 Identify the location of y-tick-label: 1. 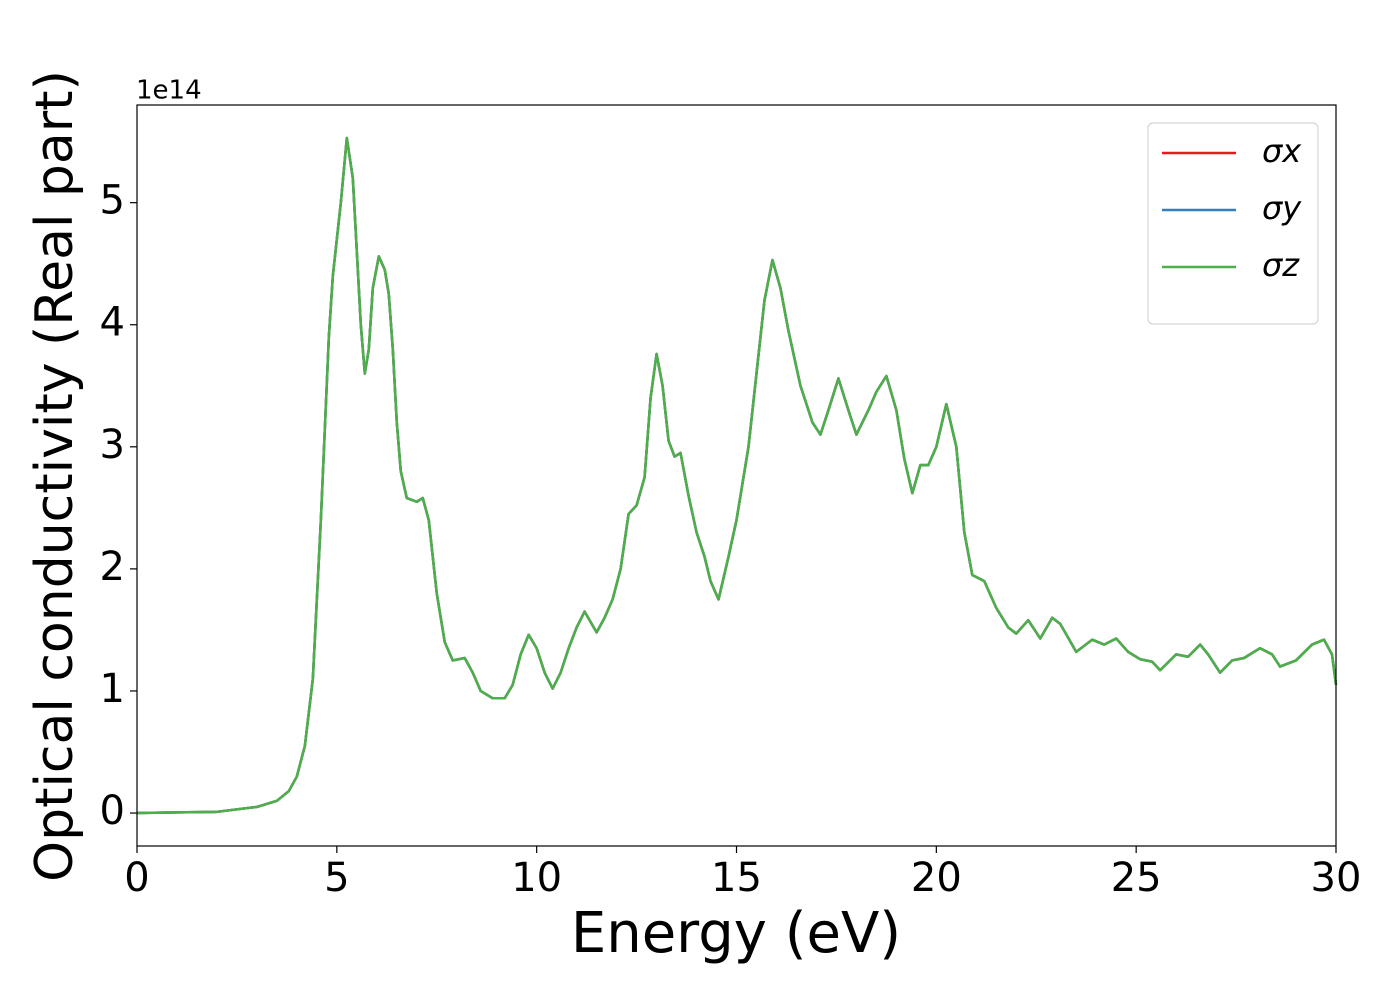
(112, 689).